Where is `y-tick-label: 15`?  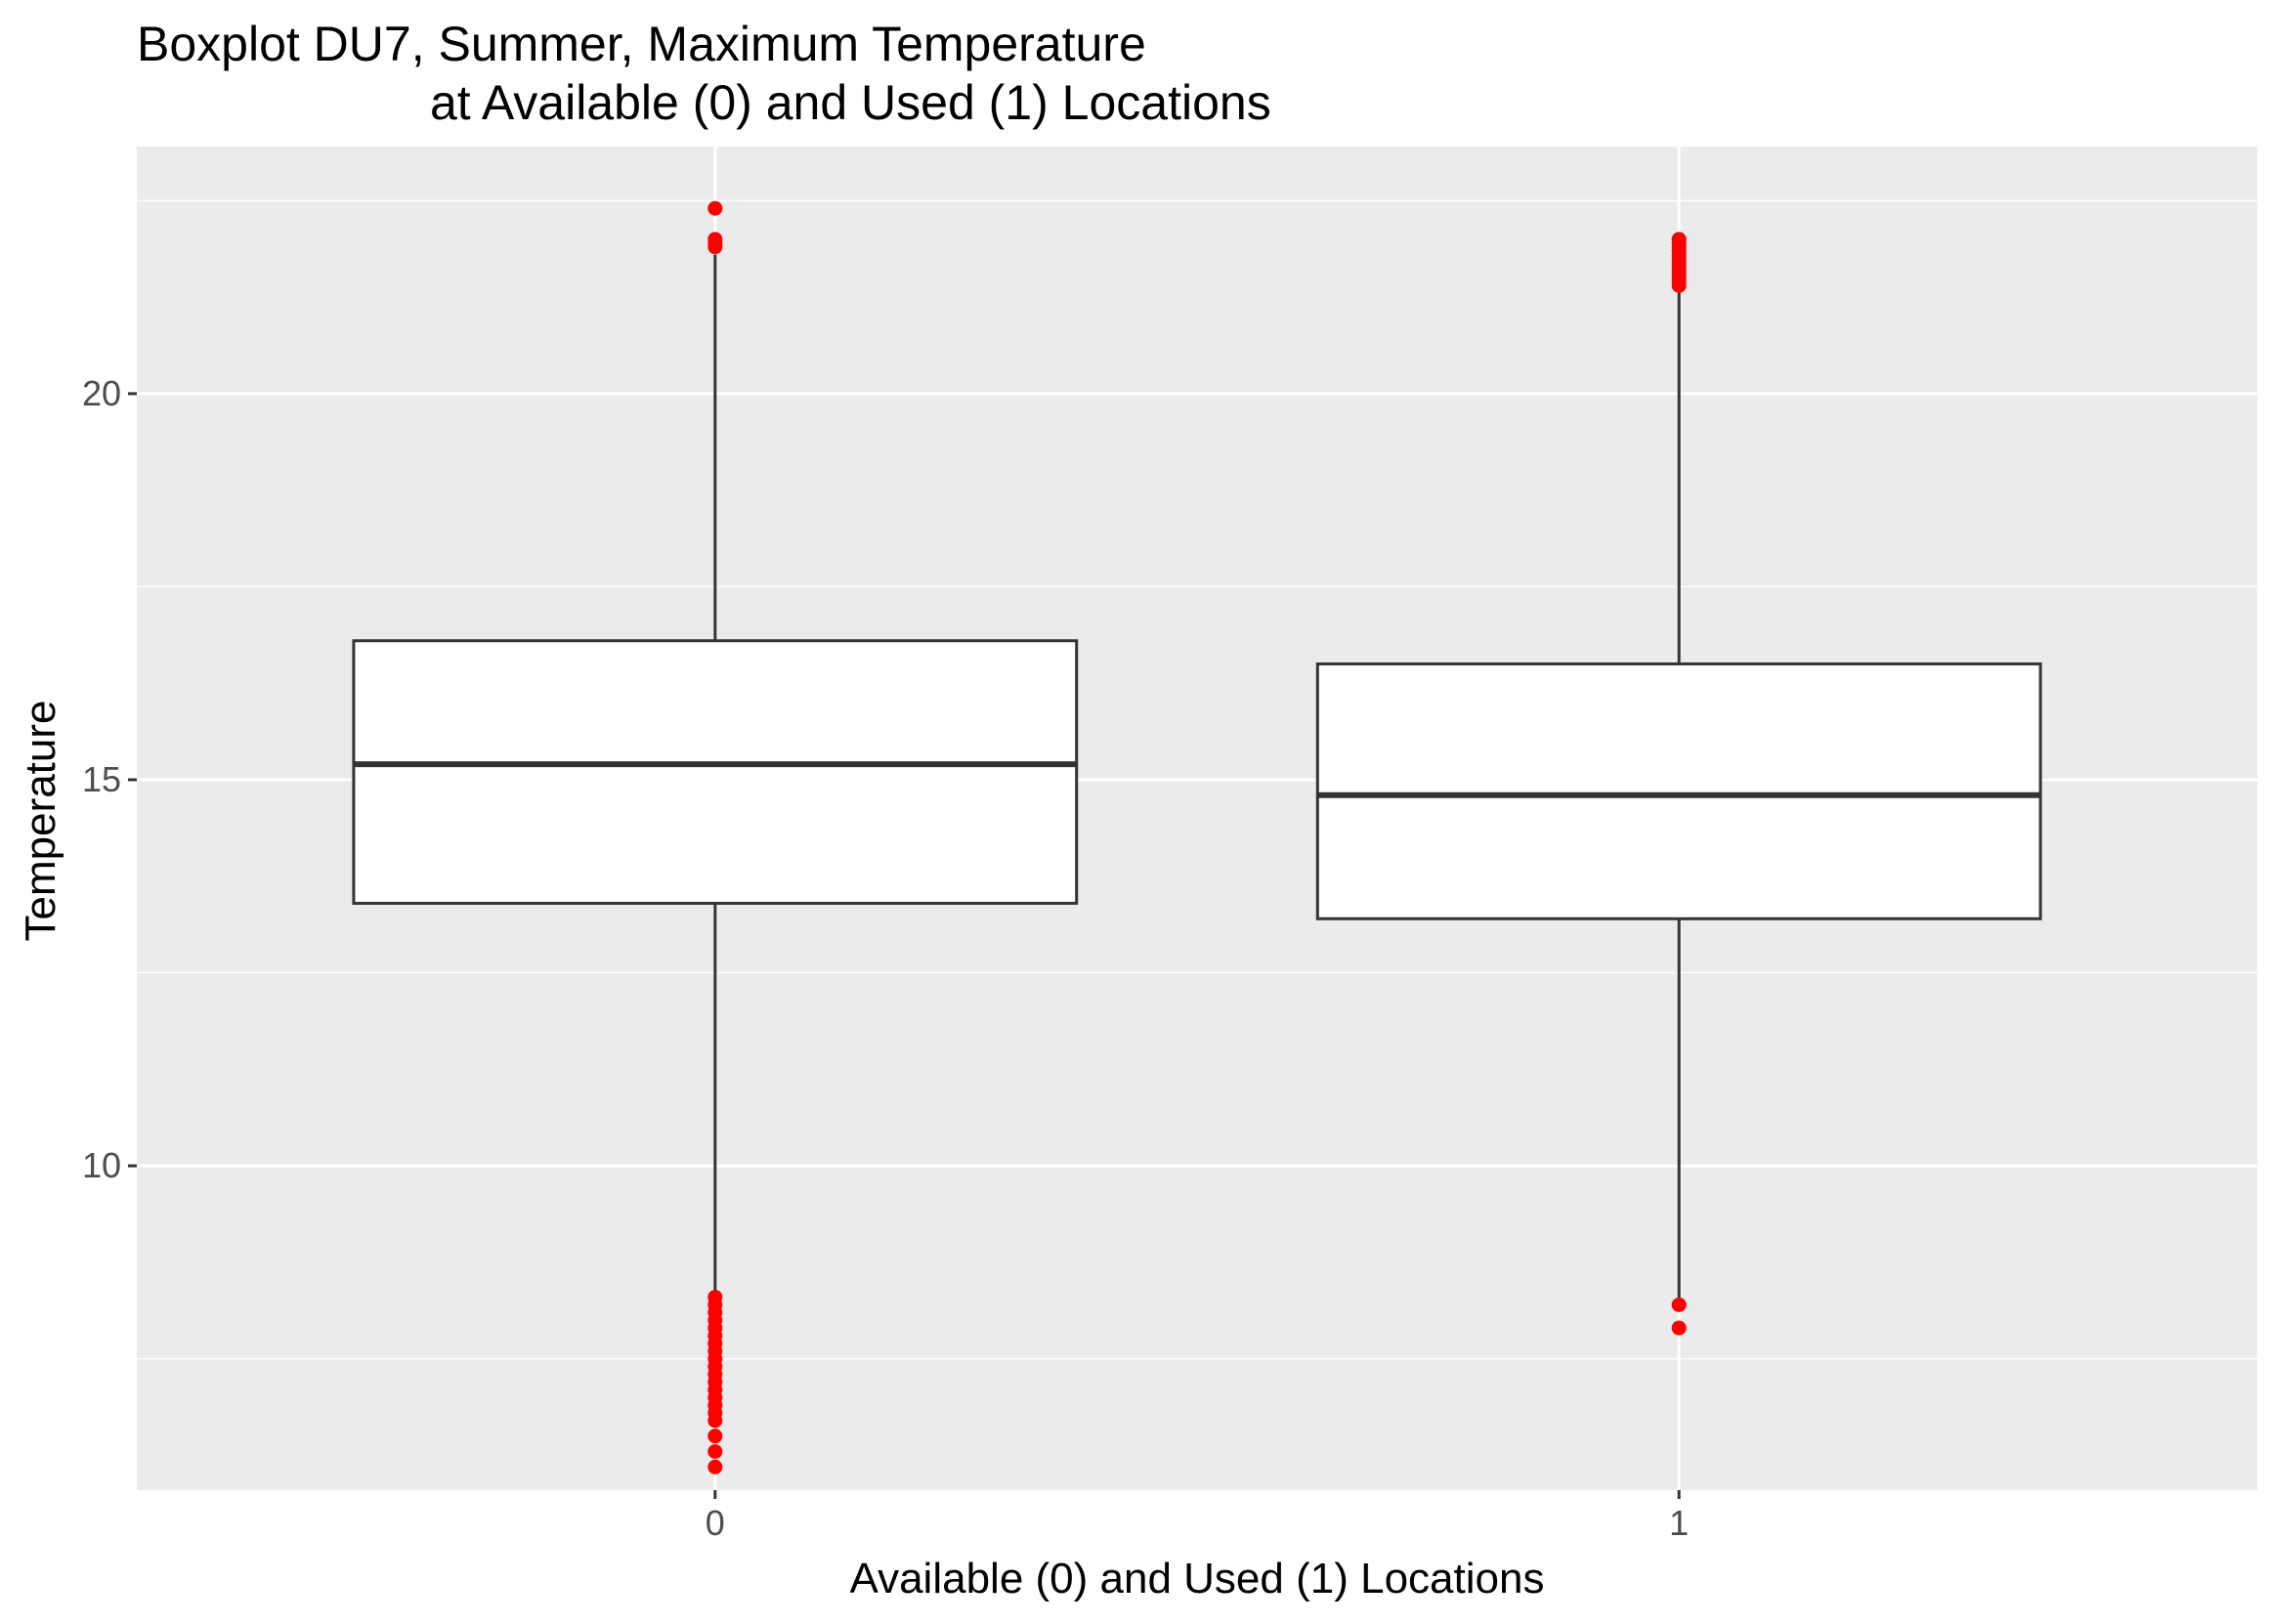 y-tick-label: 15 is located at coordinates (101, 779).